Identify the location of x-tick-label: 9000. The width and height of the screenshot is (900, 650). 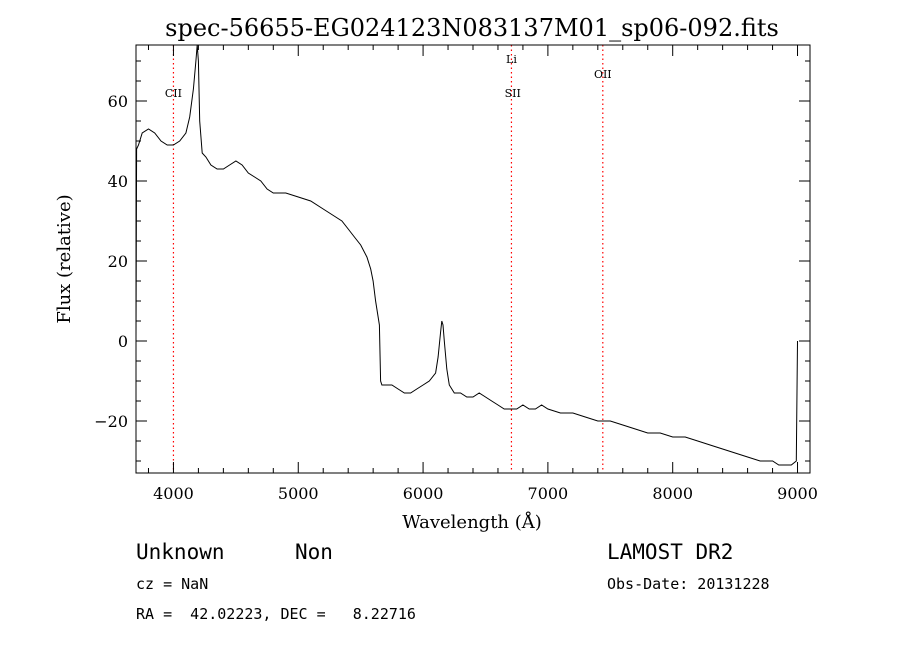
(797, 493).